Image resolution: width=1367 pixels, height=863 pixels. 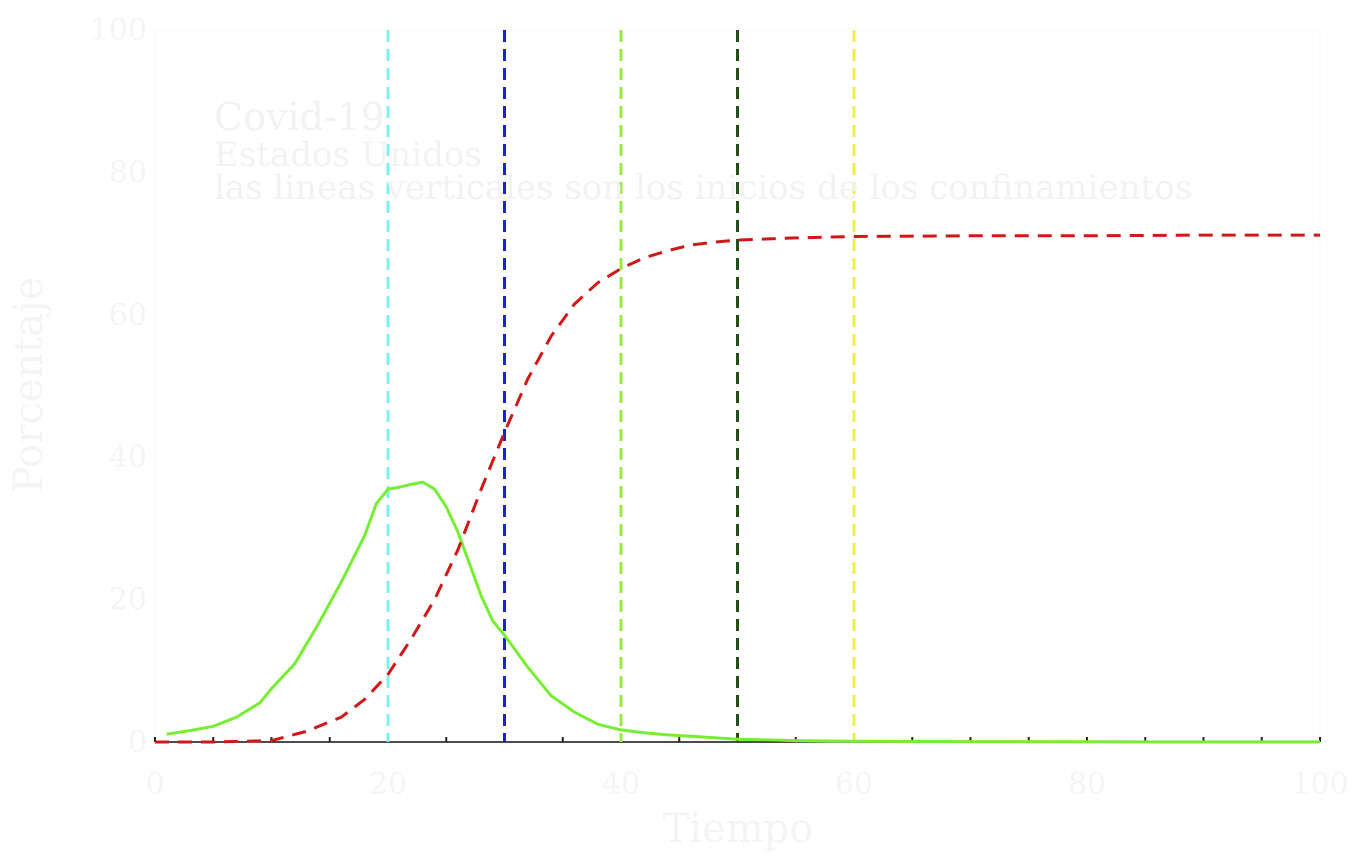 I want to click on x-tick-label: 20, so click(x=388, y=784).